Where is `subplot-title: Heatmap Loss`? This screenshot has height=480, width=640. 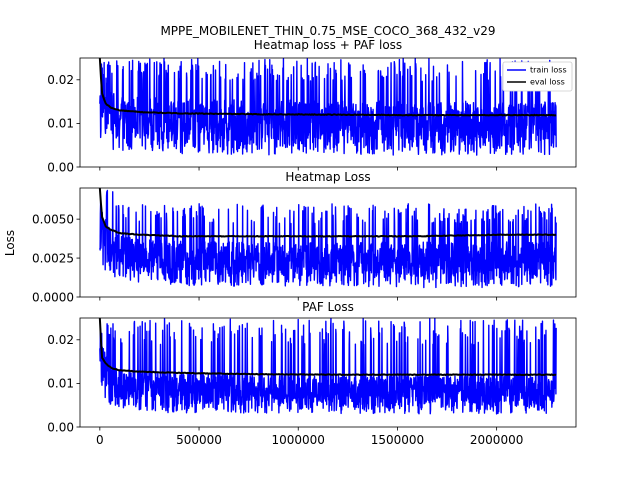 subplot-title: Heatmap Loss is located at coordinates (327, 177).